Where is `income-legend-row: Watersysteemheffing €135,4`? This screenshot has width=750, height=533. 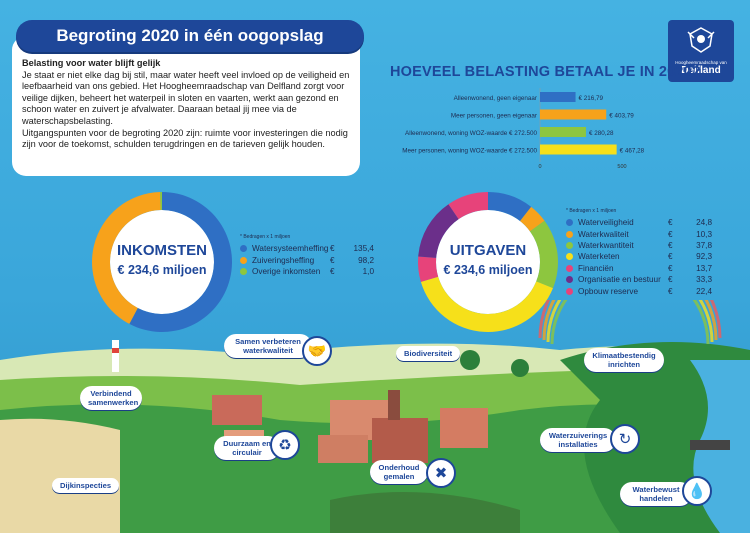
income-legend-row: Watersysteemheffing €135,4 is located at coordinates (307, 248).